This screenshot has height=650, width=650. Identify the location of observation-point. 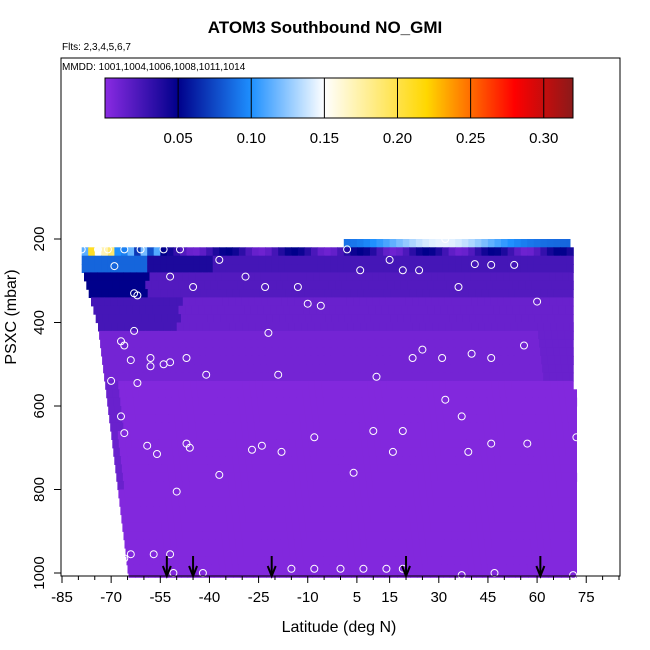
(537, 301).